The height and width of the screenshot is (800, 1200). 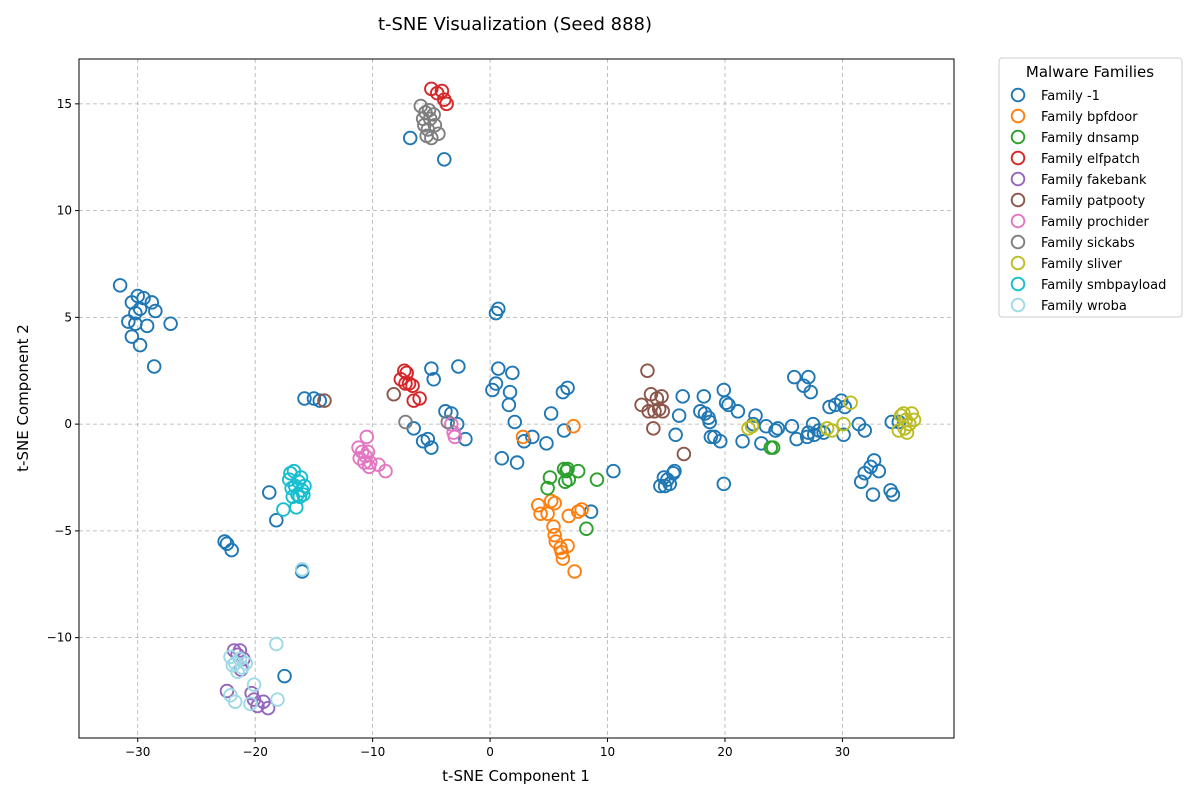 What do you see at coordinates (1093, 201) in the screenshot?
I see `legend-label: Family patpooty` at bounding box center [1093, 201].